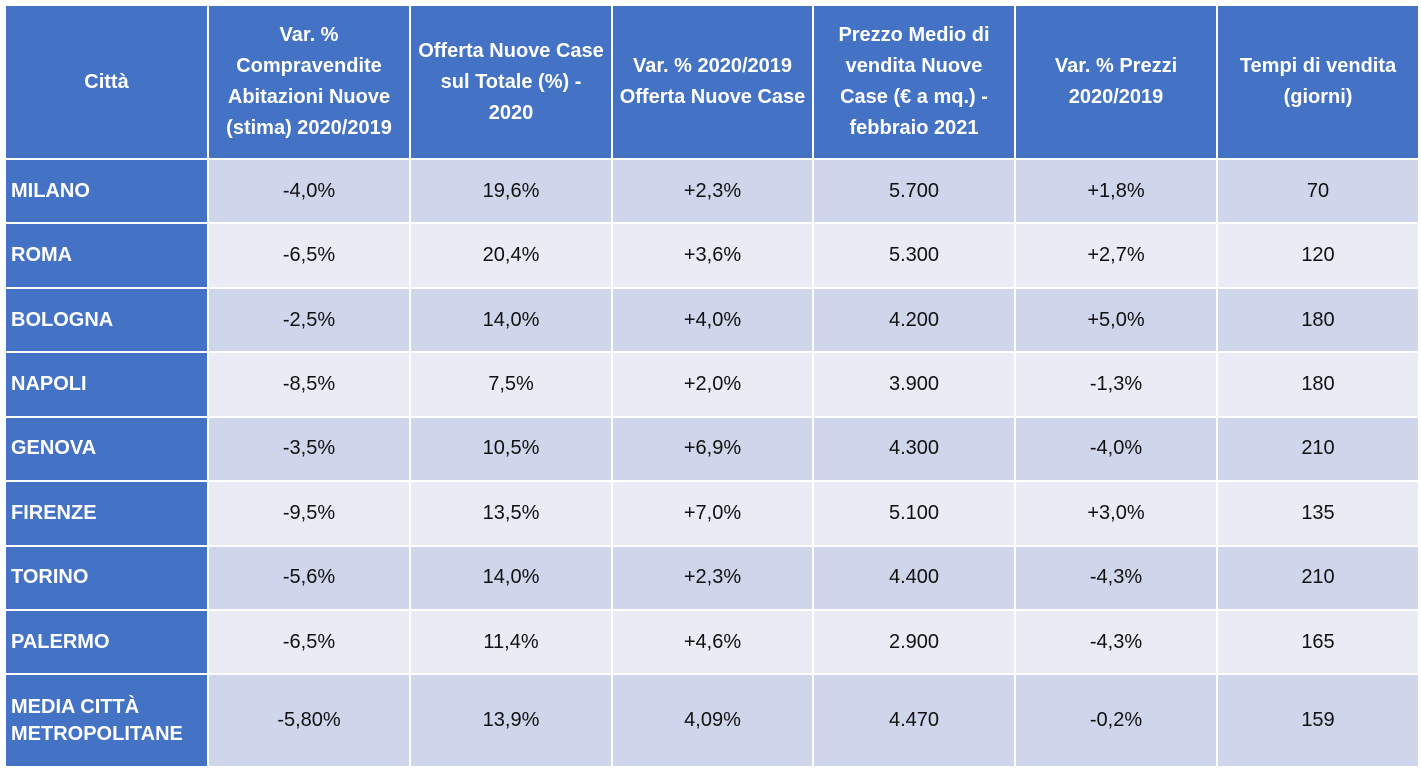 This screenshot has height=771, width=1421. I want to click on row-city: MILANO, so click(106, 191).